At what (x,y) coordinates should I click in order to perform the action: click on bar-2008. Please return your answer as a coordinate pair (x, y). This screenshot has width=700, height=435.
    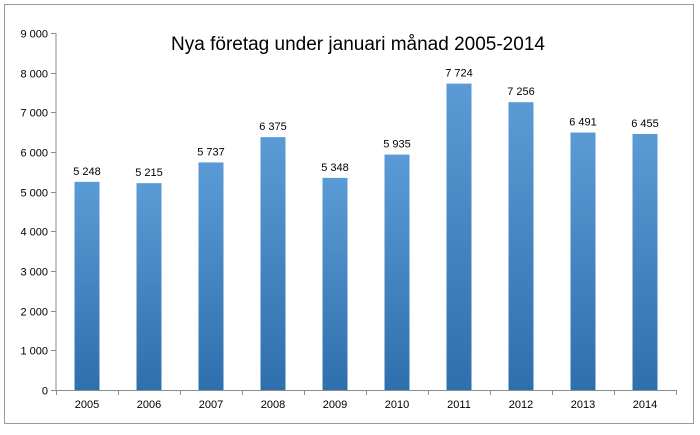
    Looking at the image, I should click on (273, 263).